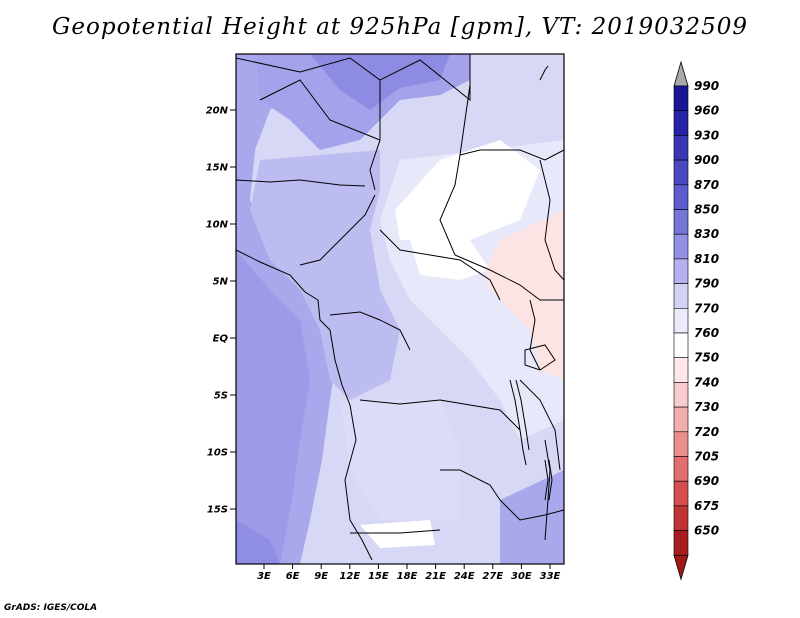  What do you see at coordinates (681, 567) in the screenshot?
I see `colorbar-bottom-arrow` at bounding box center [681, 567].